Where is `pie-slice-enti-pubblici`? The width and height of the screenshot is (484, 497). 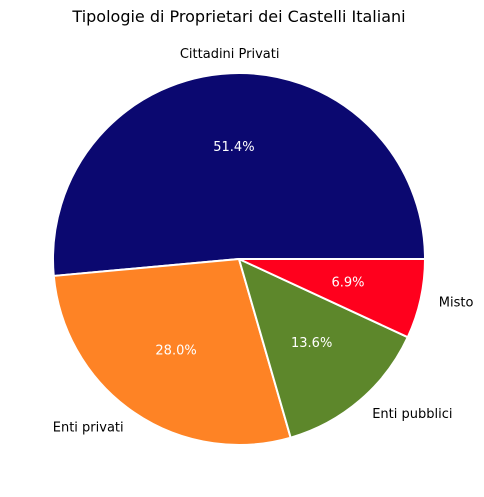 pie-slice-enti-pubblici is located at coordinates (323, 348).